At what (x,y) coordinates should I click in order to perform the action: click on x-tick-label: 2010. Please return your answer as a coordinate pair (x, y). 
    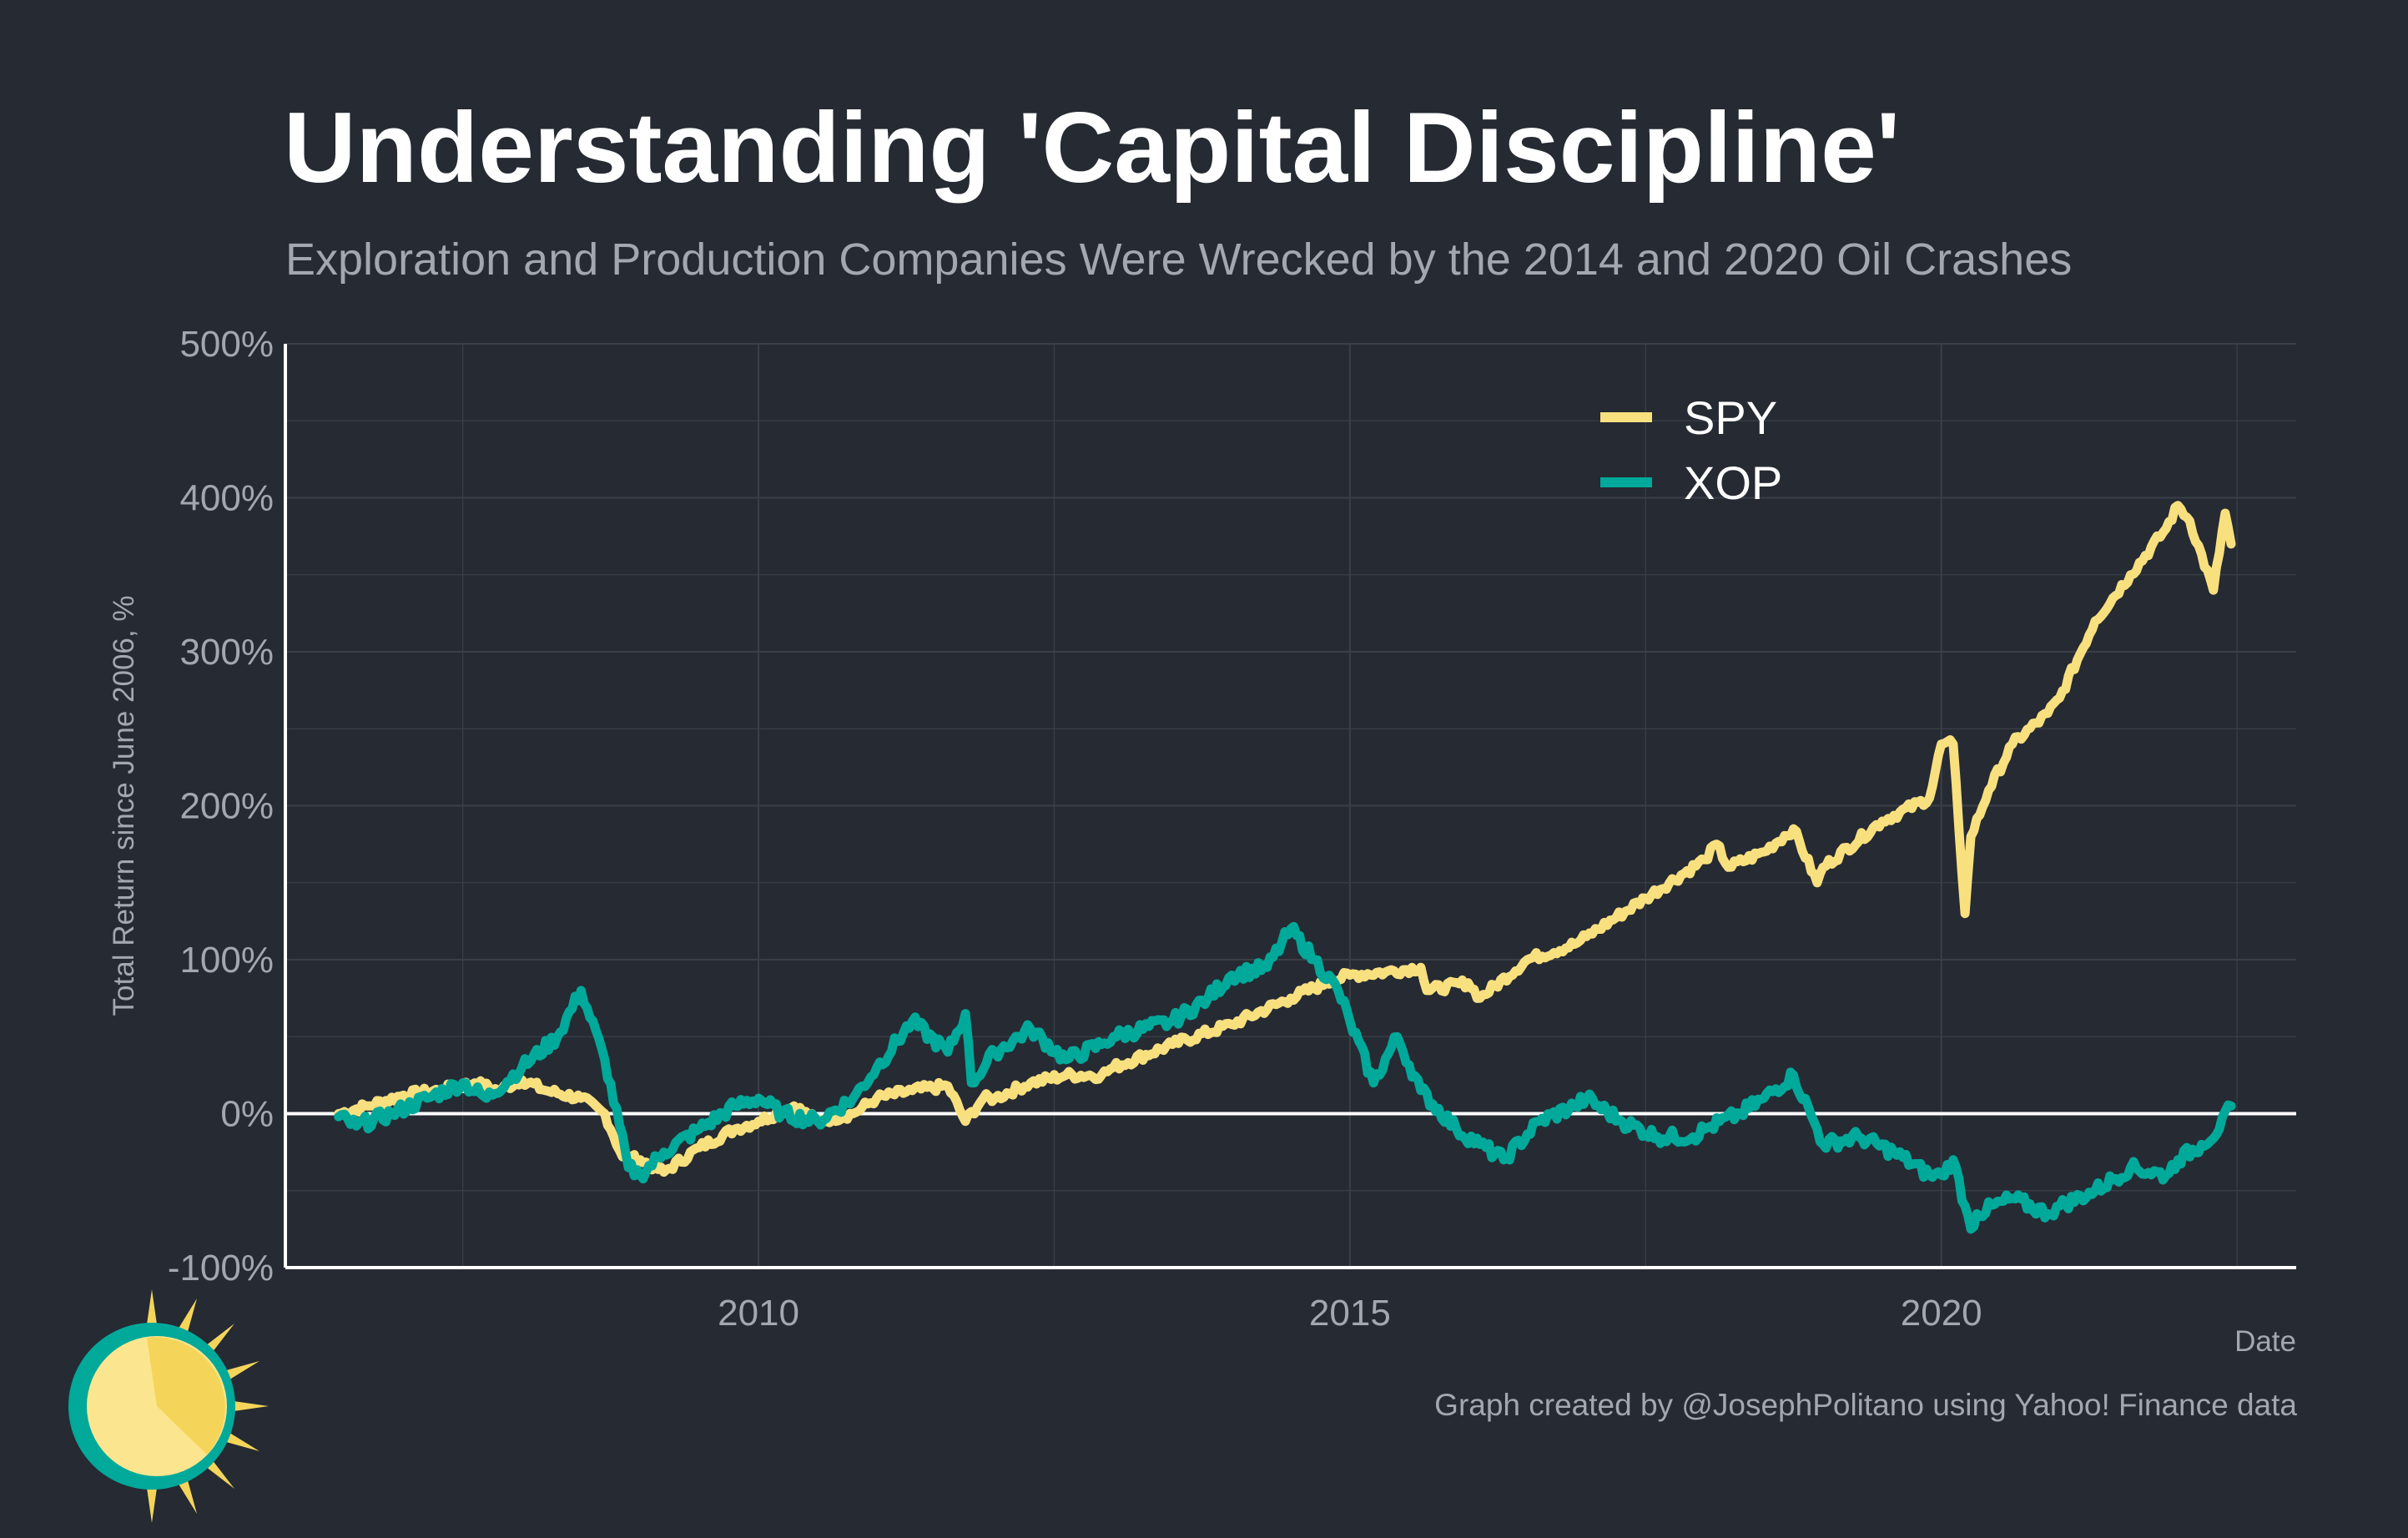
    Looking at the image, I should click on (758, 1313).